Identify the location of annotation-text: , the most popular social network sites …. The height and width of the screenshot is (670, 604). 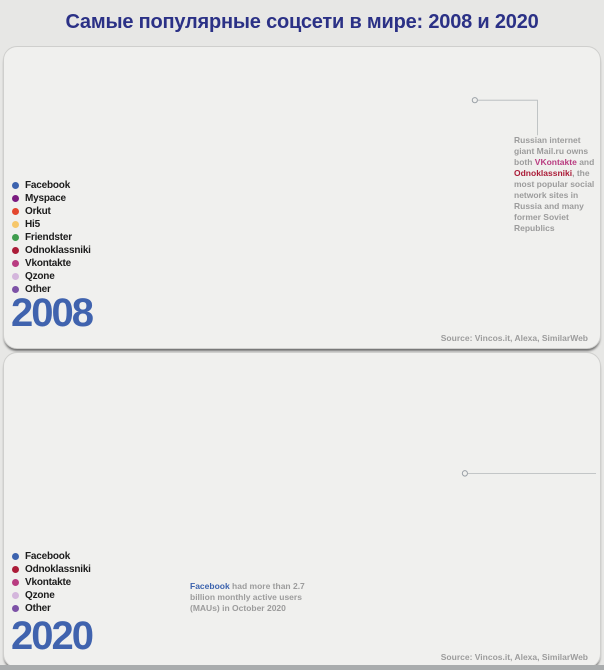
(554, 201).